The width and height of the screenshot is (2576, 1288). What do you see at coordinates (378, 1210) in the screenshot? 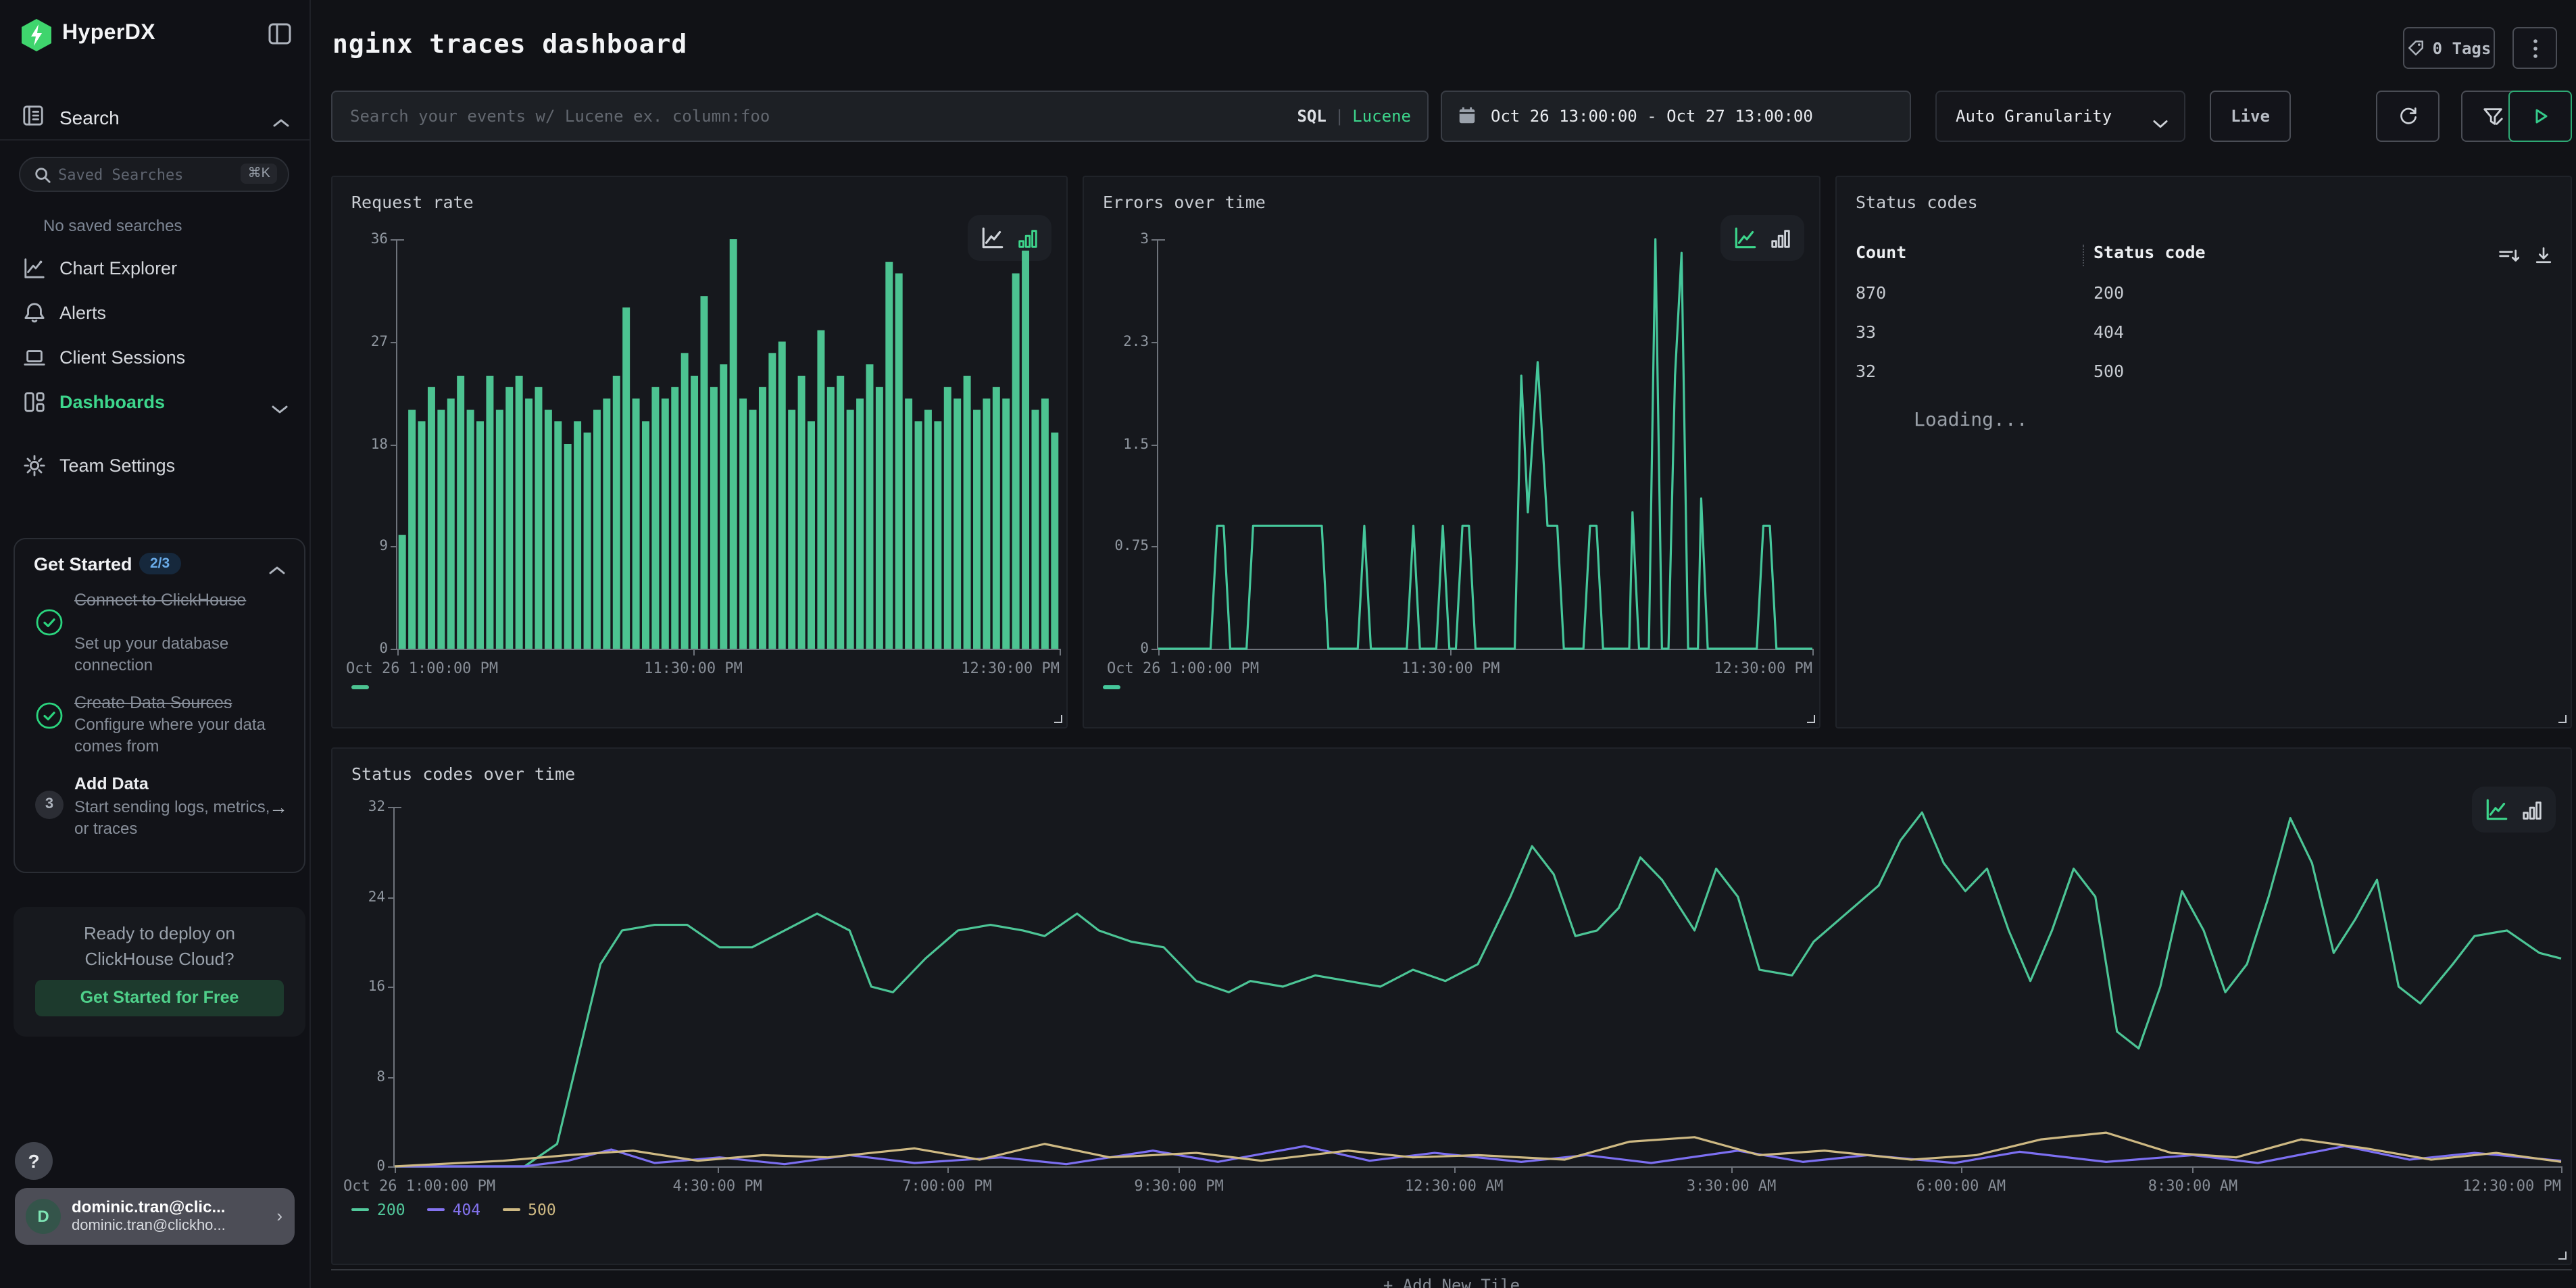
I see `legend-item: 200` at bounding box center [378, 1210].